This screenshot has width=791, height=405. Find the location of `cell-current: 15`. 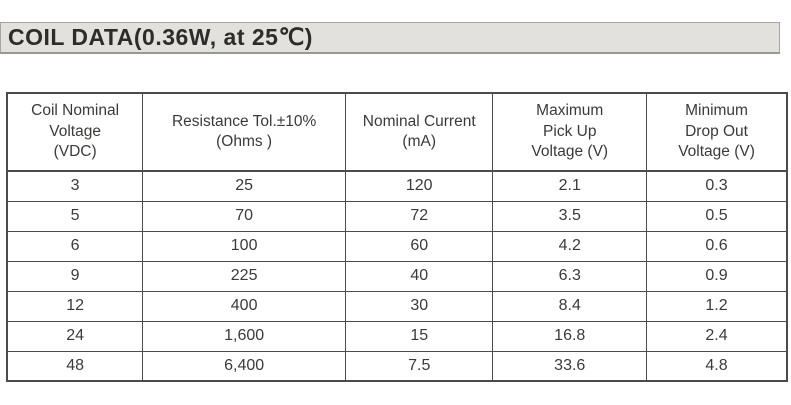

cell-current: 15 is located at coordinates (419, 336).